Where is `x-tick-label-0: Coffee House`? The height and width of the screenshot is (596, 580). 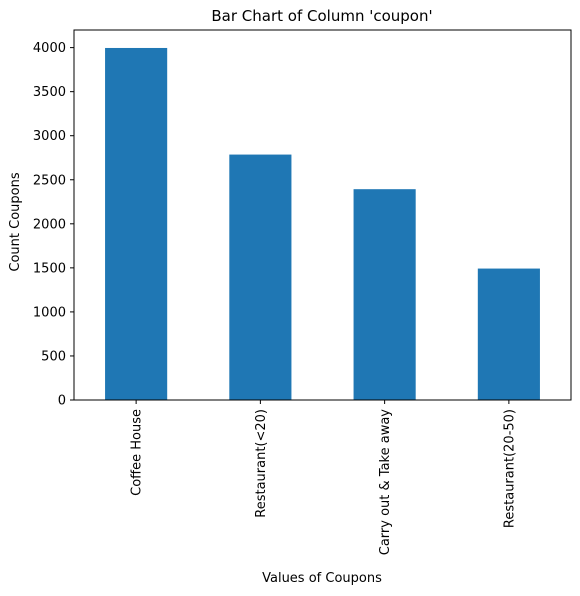
x-tick-label-0: Coffee House is located at coordinates (137, 452).